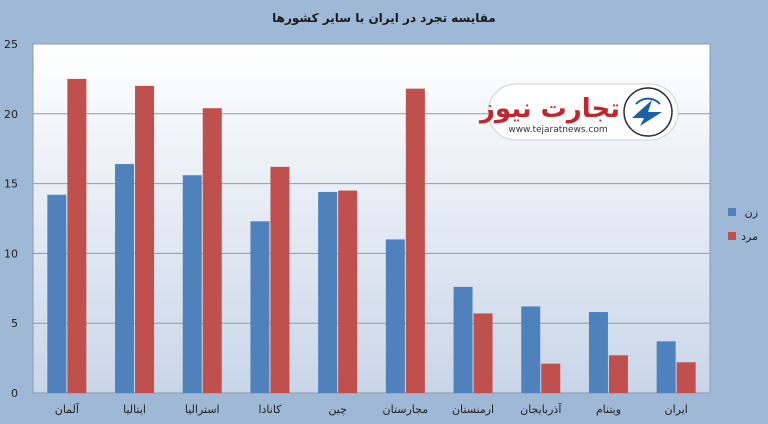 The image size is (768, 424). What do you see at coordinates (11, 114) in the screenshot?
I see `y-tick-label: 20` at bounding box center [11, 114].